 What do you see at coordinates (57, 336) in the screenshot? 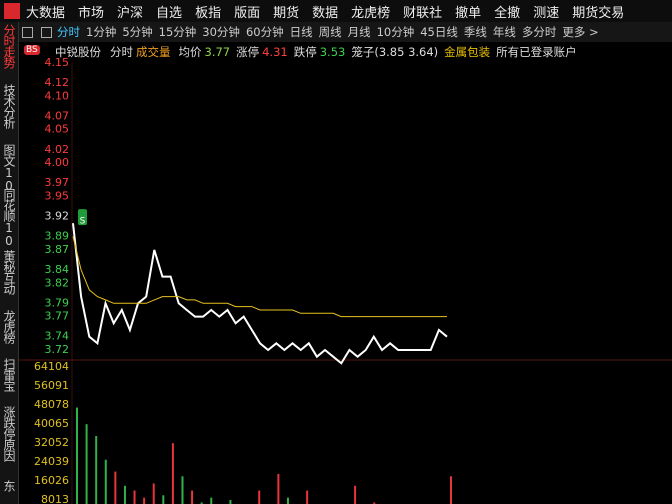
I see `y-tick-label: 3.74` at bounding box center [57, 336].